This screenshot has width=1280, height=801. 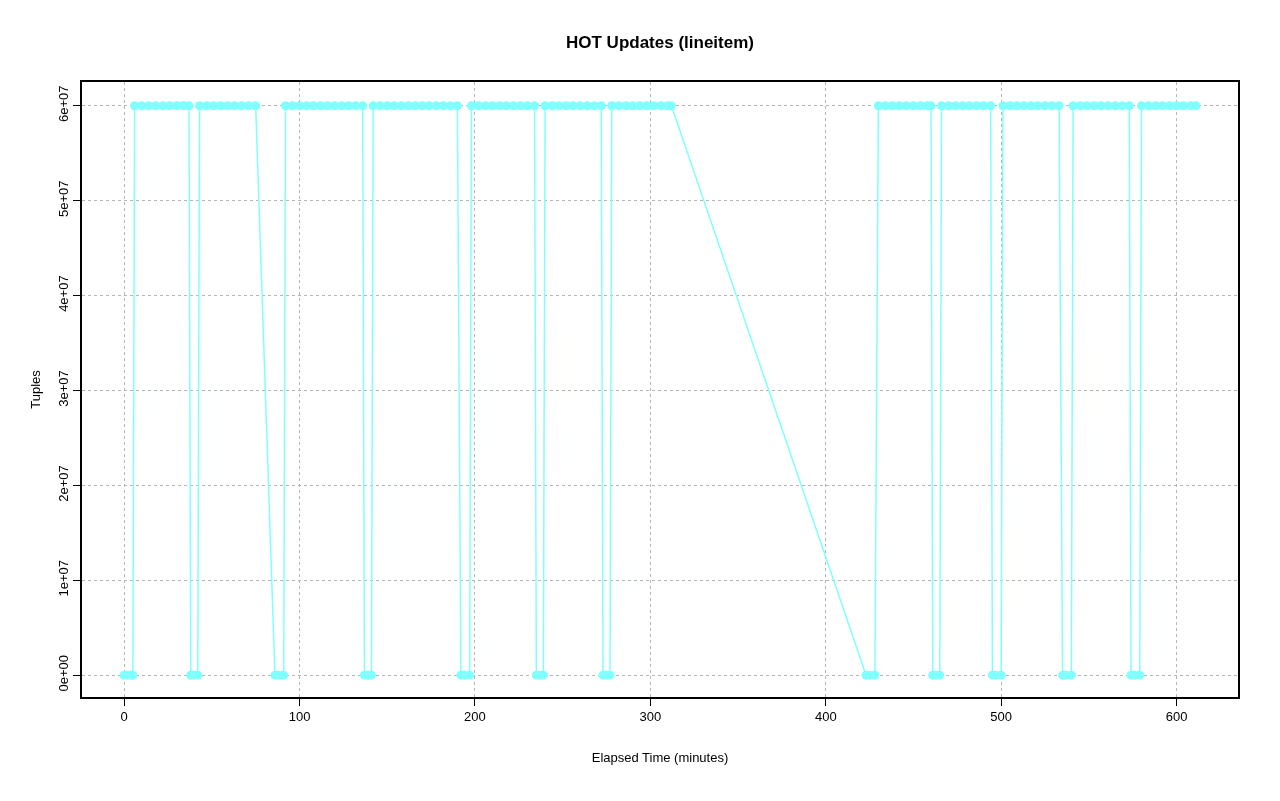 I want to click on x-tick-label: 100, so click(x=299, y=717).